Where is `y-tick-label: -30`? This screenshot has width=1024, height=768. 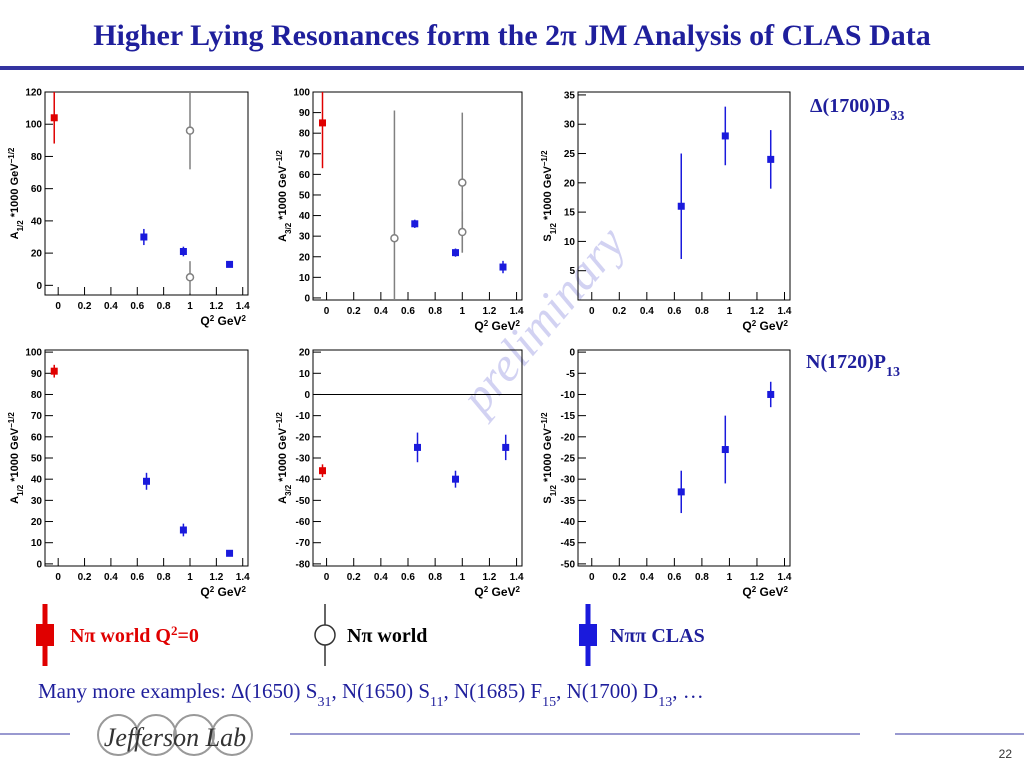 y-tick-label: -30 is located at coordinates (568, 480).